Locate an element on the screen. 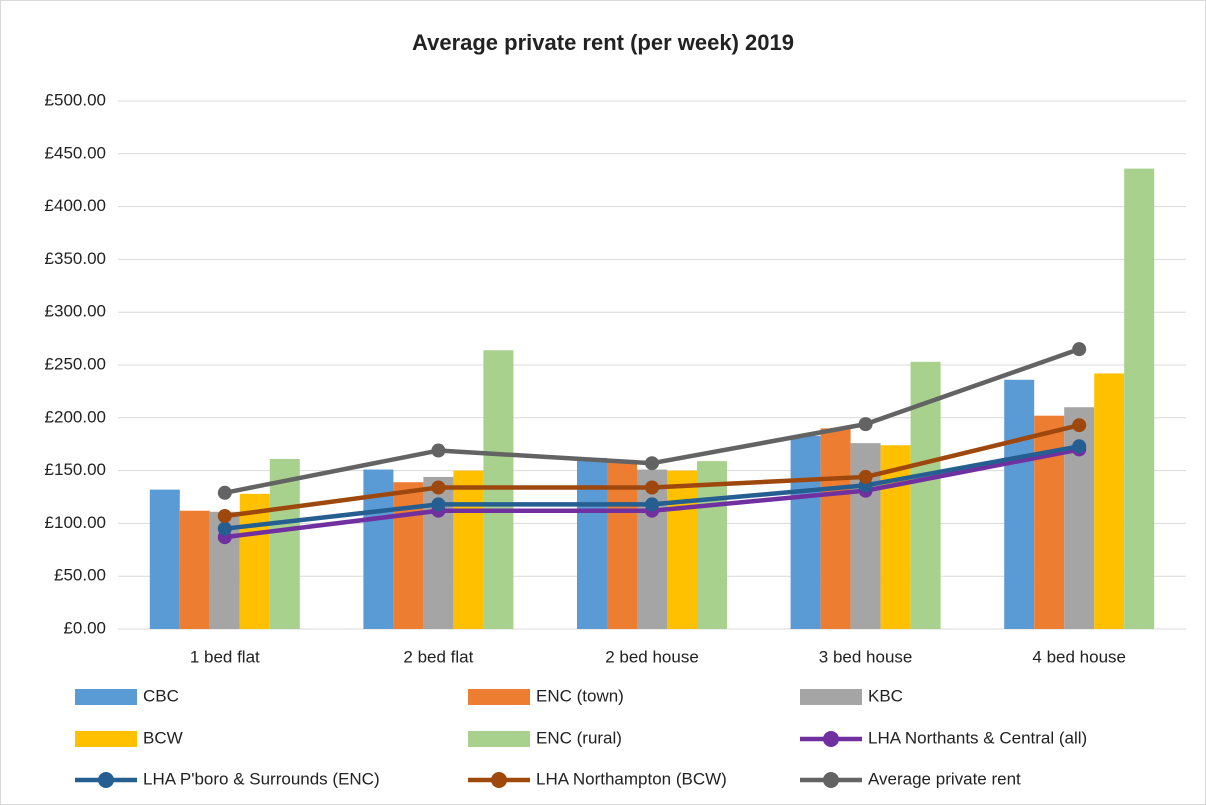 This screenshot has height=805, width=1206. y-tick-label: £450.00 is located at coordinates (75, 152).